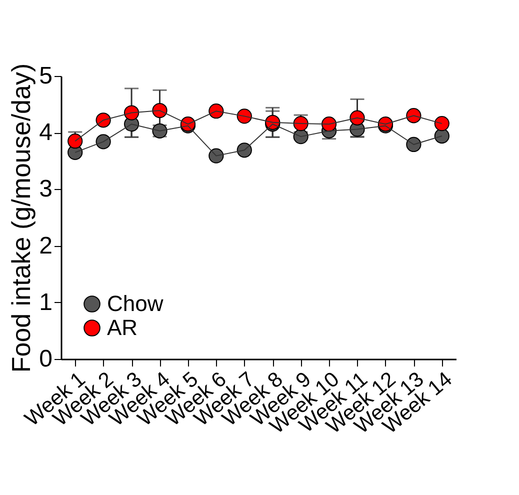  I want to click on y-axis-title: Food intake (g/mouse/day), so click(21, 218).